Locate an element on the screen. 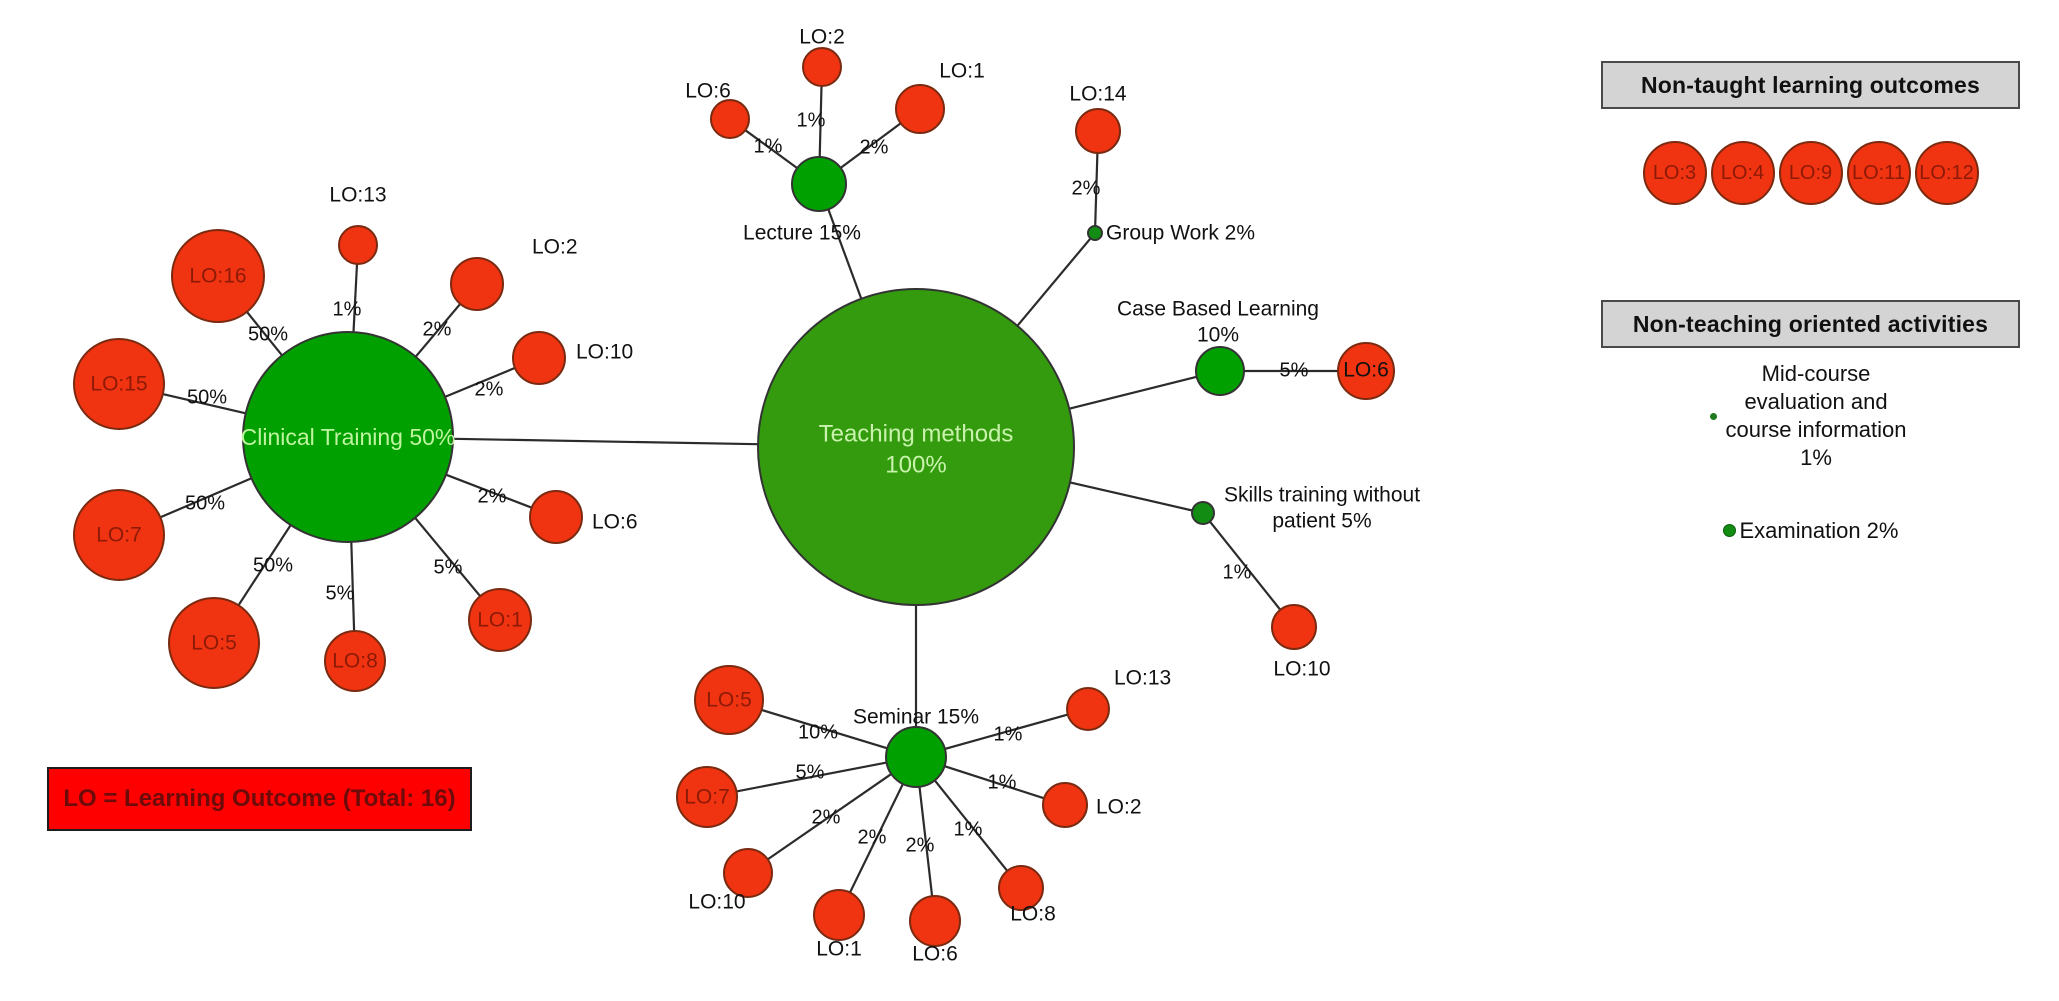 This screenshot has width=2059, height=1001. edge-pct-clinical-training-4: 2% is located at coordinates (492, 496).